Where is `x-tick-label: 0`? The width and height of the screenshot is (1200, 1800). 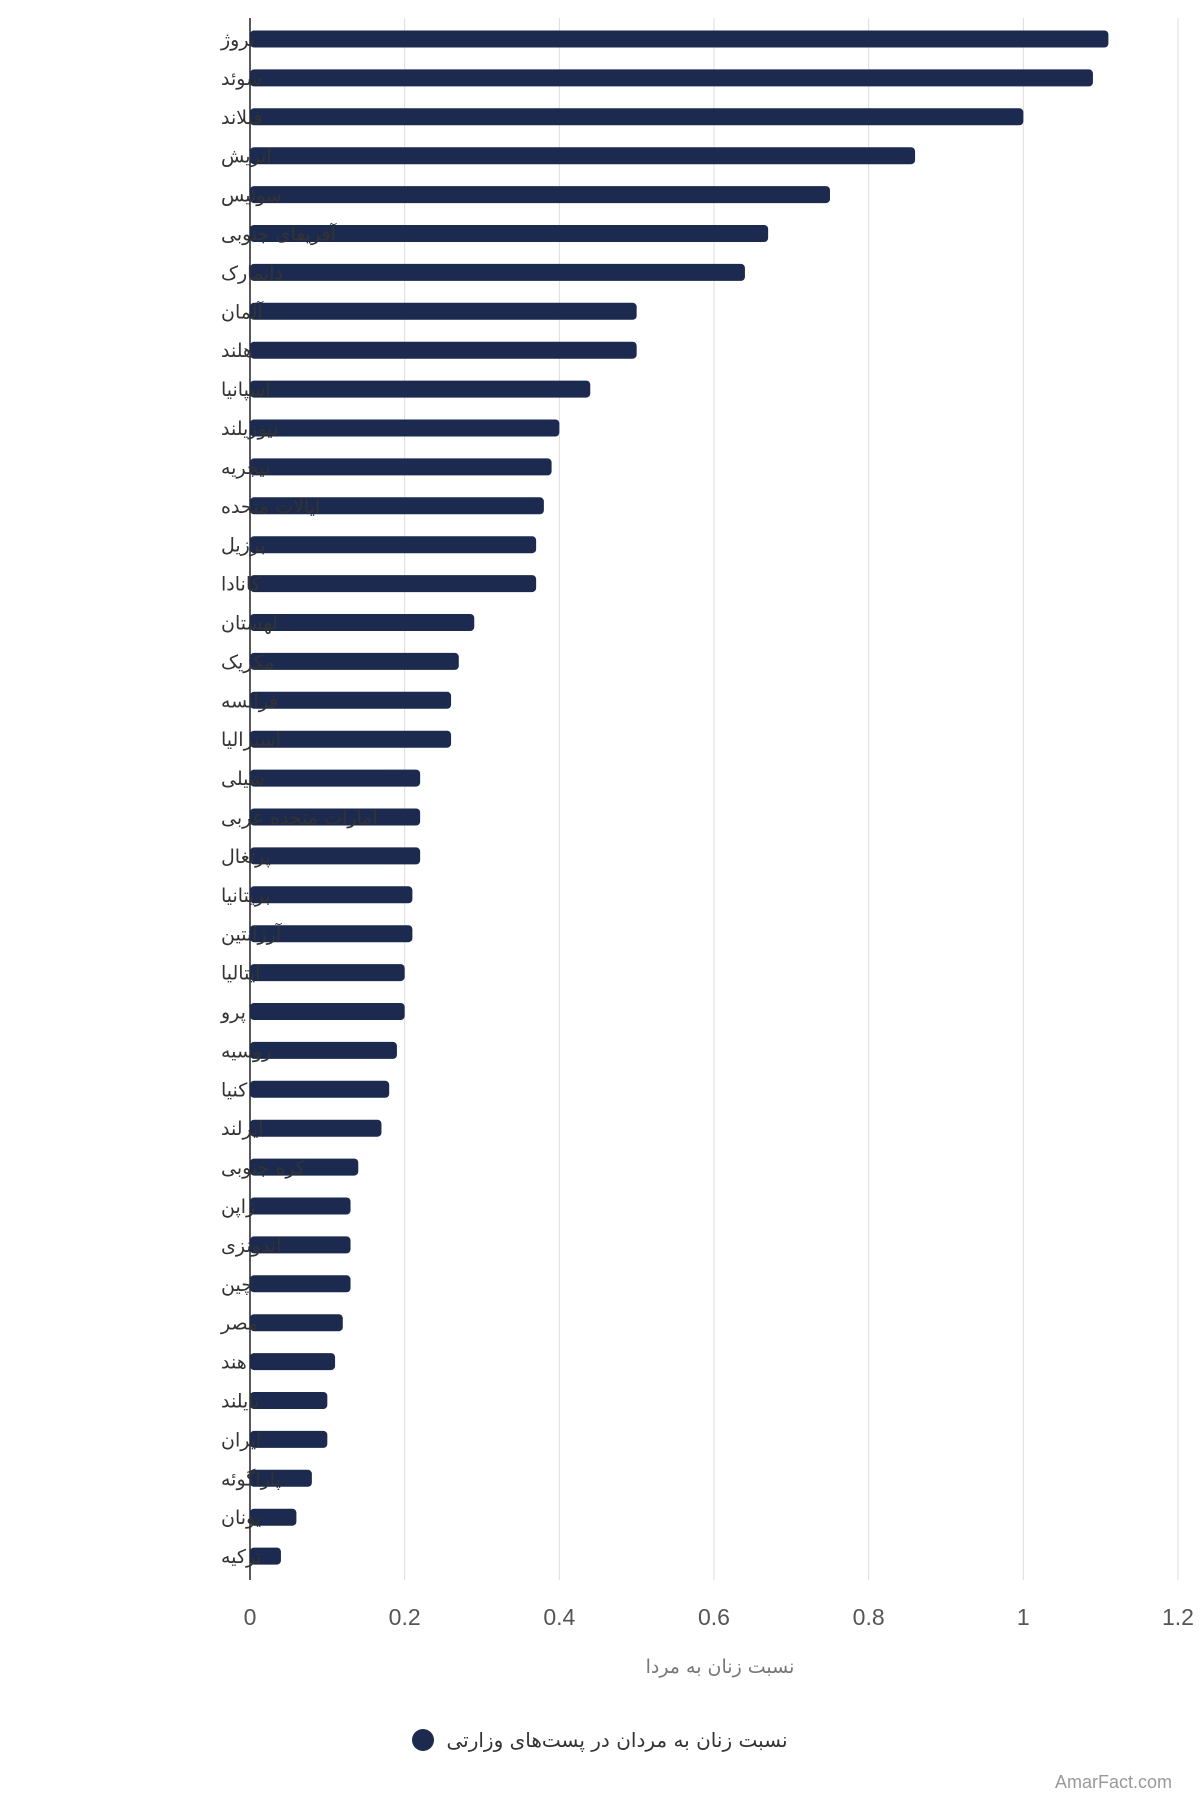
x-tick-label: 0 is located at coordinates (250, 1617).